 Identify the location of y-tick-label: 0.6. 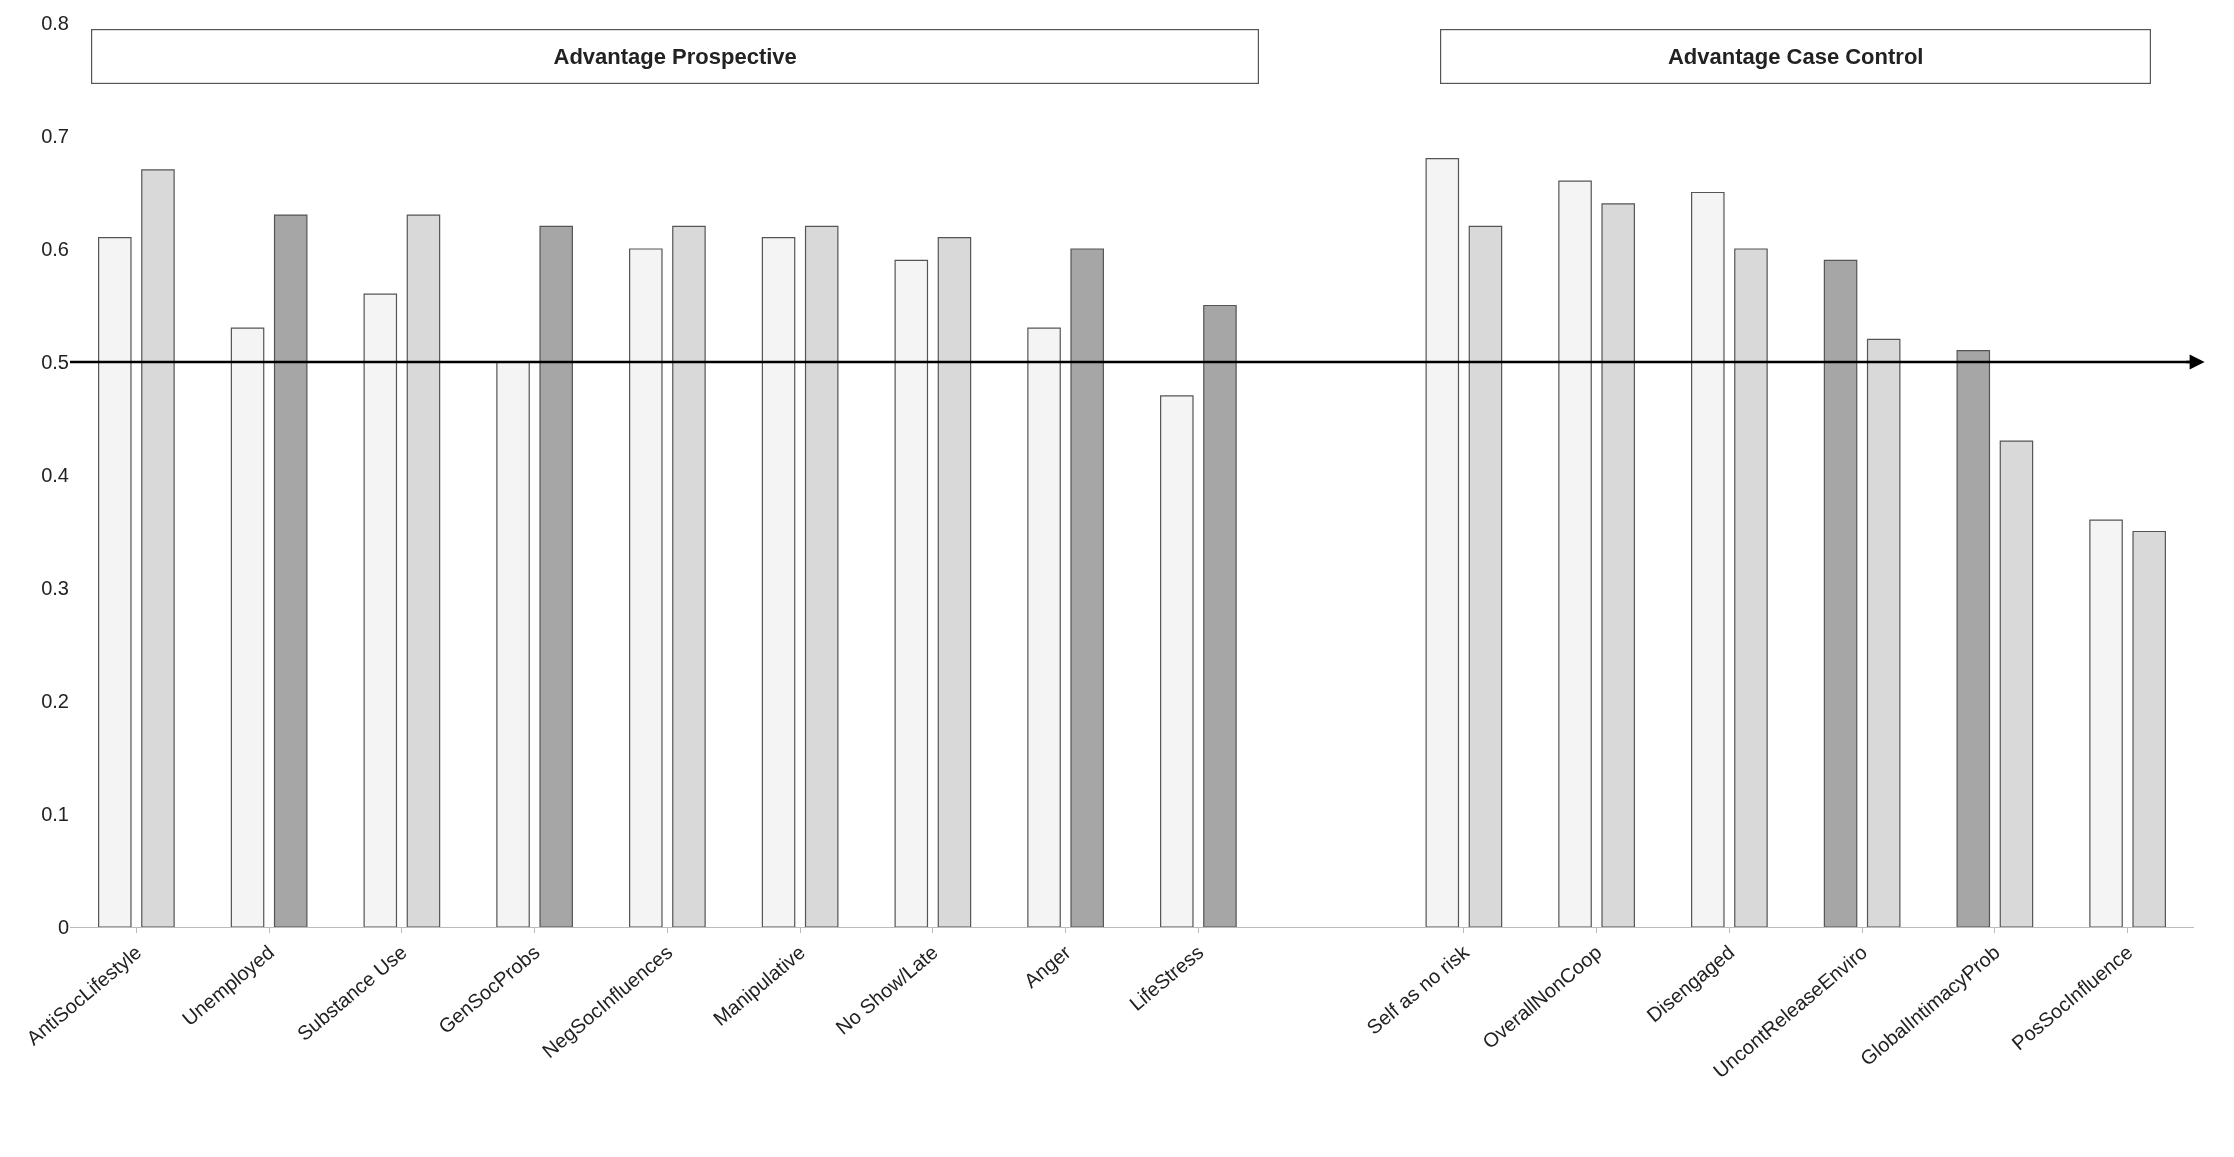
(55, 249).